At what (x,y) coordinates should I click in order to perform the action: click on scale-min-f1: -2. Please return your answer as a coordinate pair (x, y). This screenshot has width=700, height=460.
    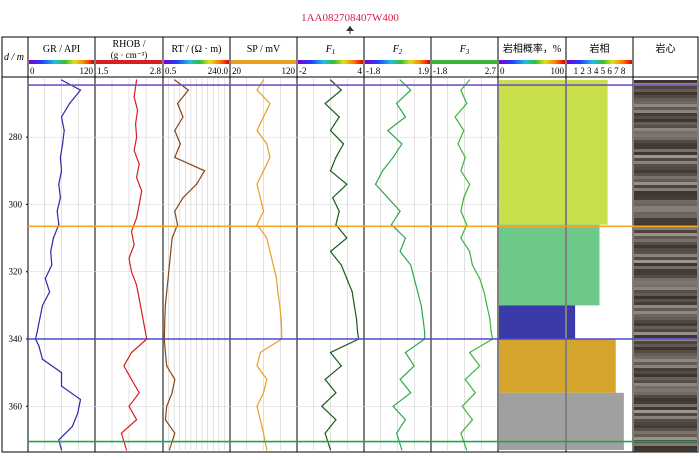
    Looking at the image, I should click on (303, 71).